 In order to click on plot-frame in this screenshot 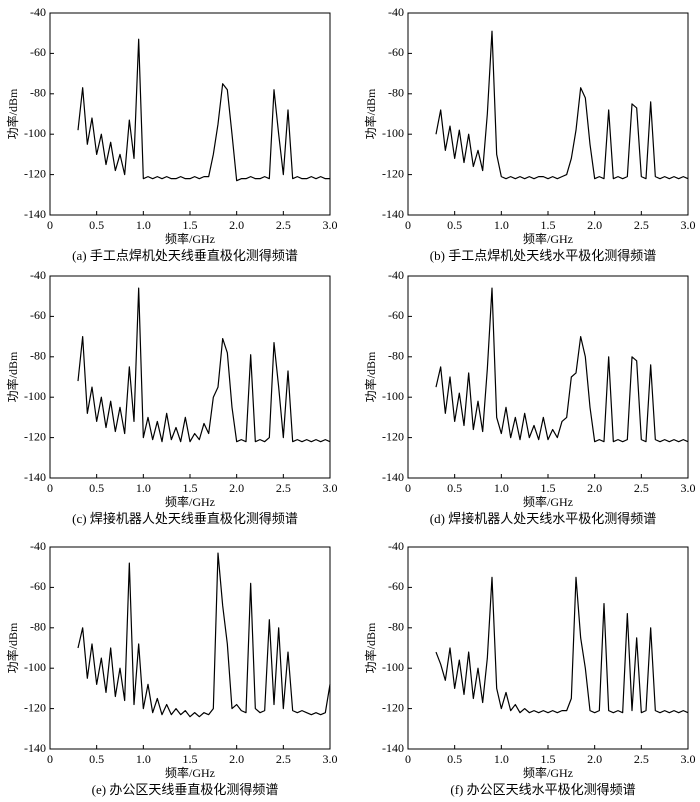, I will do `click(548, 114)`.